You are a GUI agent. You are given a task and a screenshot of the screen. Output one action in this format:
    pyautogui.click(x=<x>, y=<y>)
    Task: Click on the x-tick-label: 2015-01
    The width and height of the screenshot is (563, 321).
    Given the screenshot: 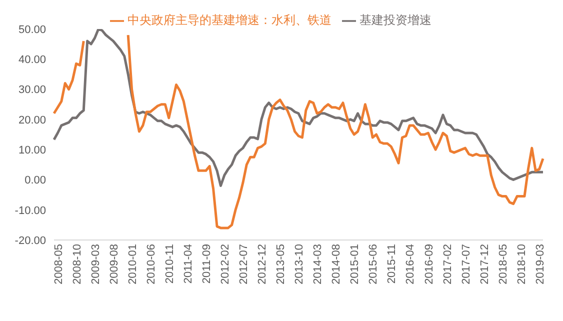 What is the action you would take?
    pyautogui.click(x=355, y=264)
    